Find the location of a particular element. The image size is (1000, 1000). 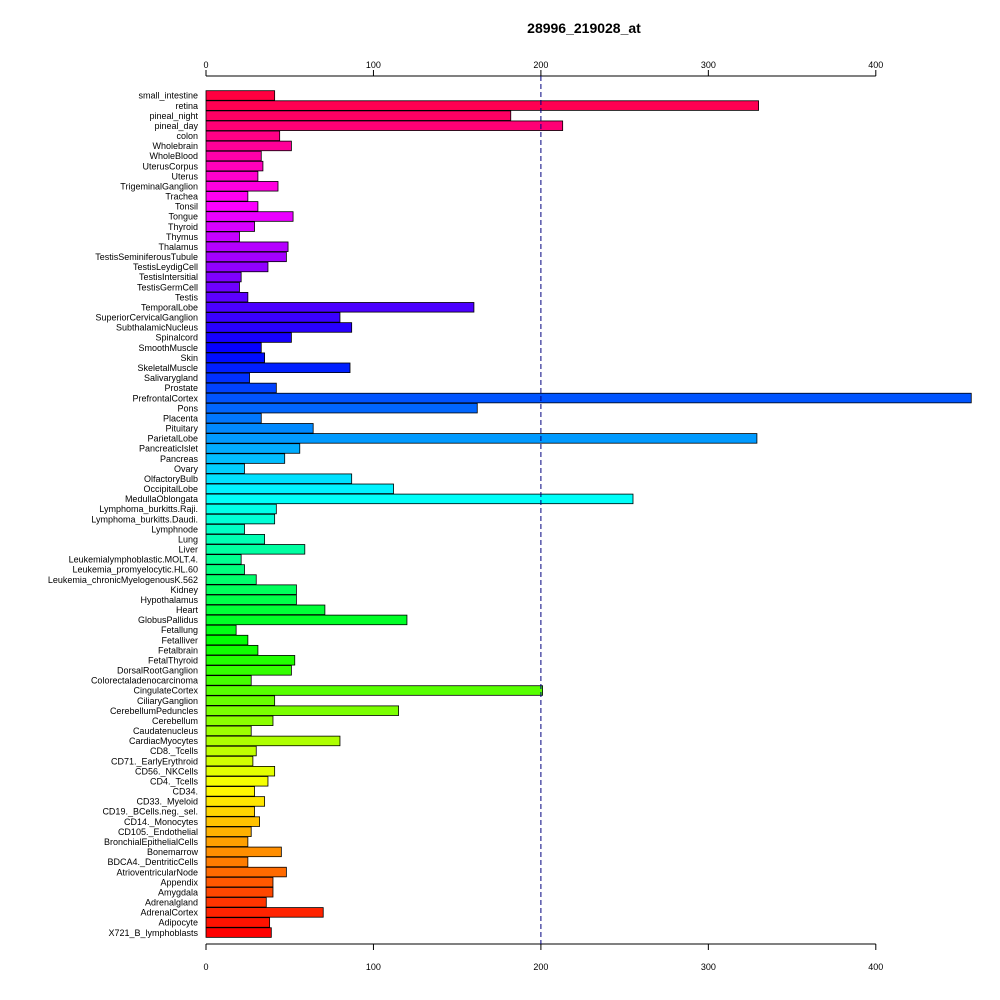

category-label: Testis is located at coordinates (187, 297).